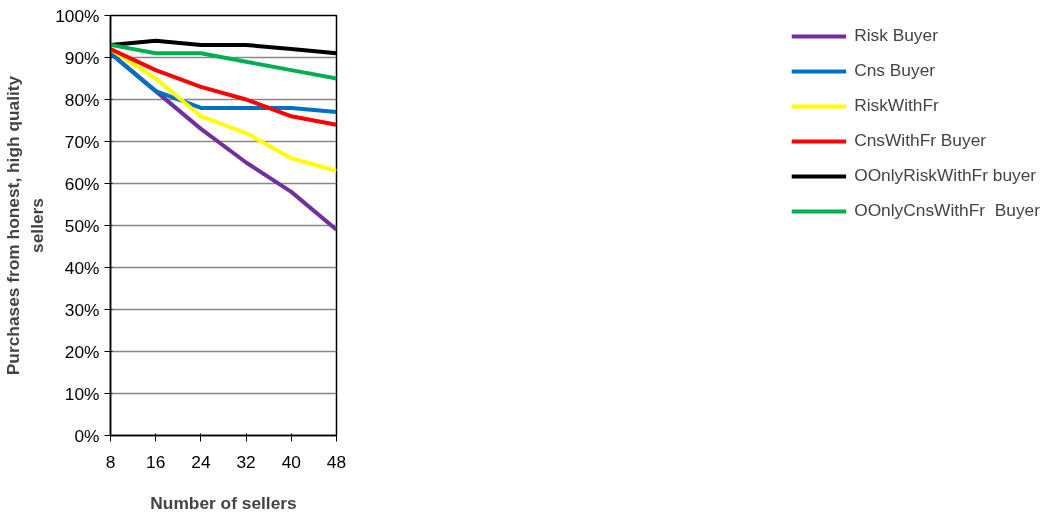 Image resolution: width=1054 pixels, height=519 pixels. Describe the element at coordinates (82, 183) in the screenshot. I see `y-tick-label: 60%` at that location.